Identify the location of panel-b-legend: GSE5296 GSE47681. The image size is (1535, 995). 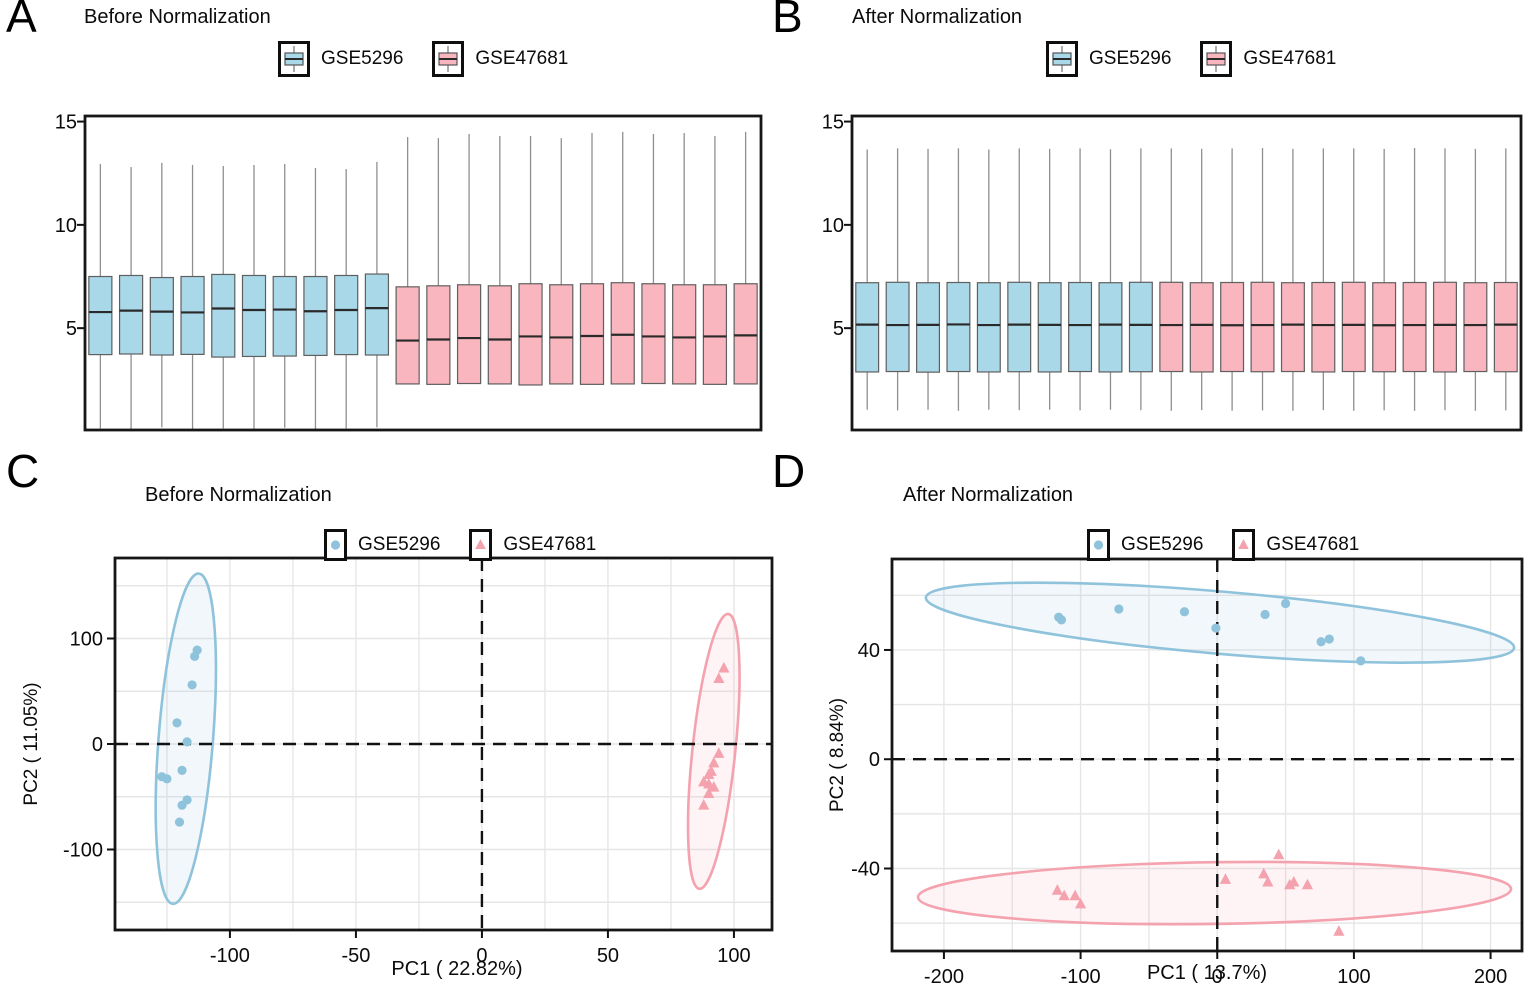
(1191, 59).